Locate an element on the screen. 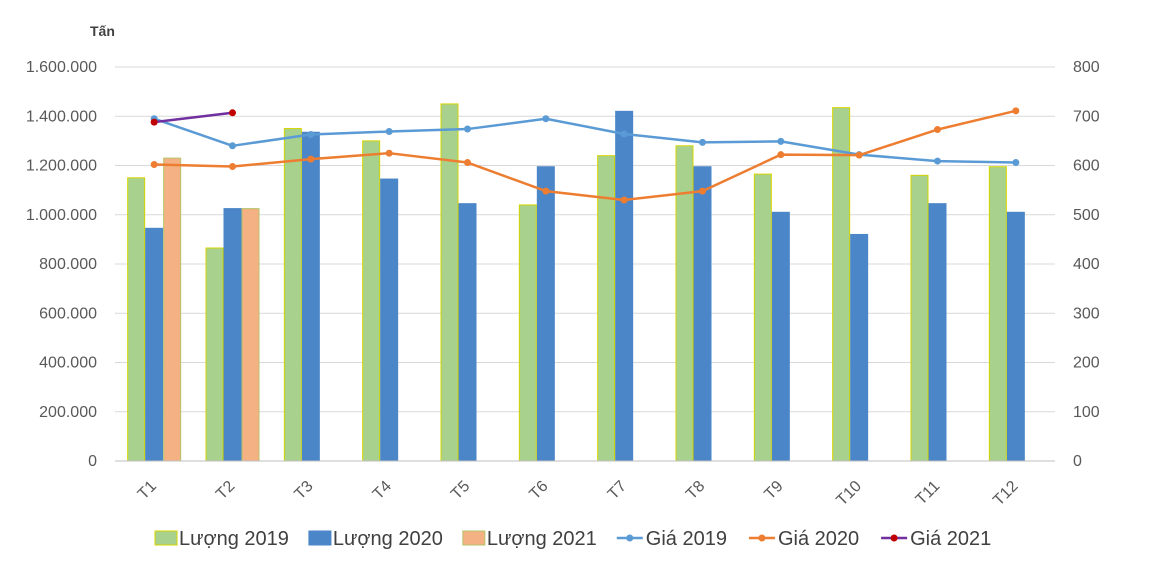 The width and height of the screenshot is (1170, 562). y-left-tick-label: 1.600.000 is located at coordinates (61, 67).